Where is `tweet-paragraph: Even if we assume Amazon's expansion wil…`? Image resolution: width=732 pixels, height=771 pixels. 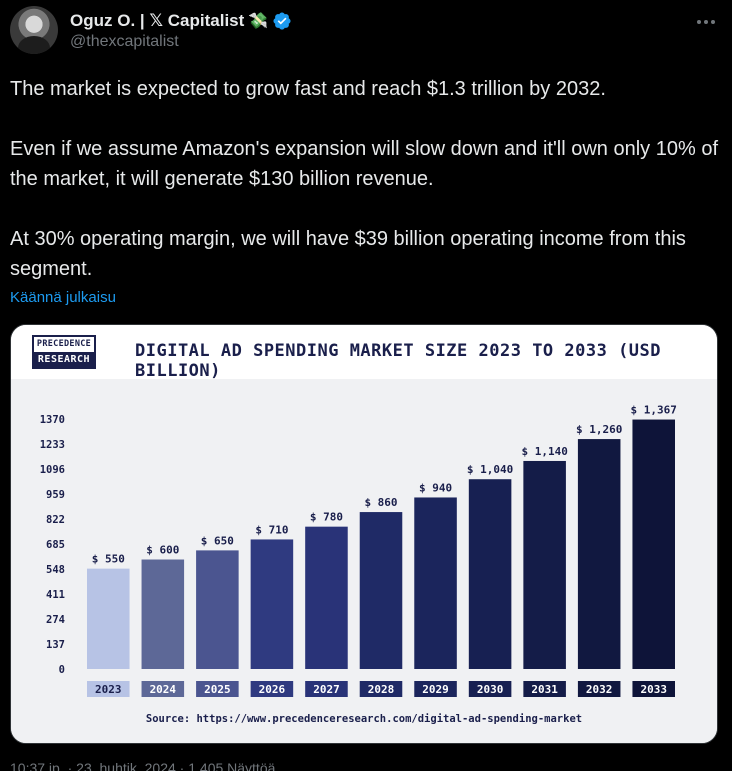
tweet-paragraph: Even if we assume Amazon's expansion wil… is located at coordinates (364, 164).